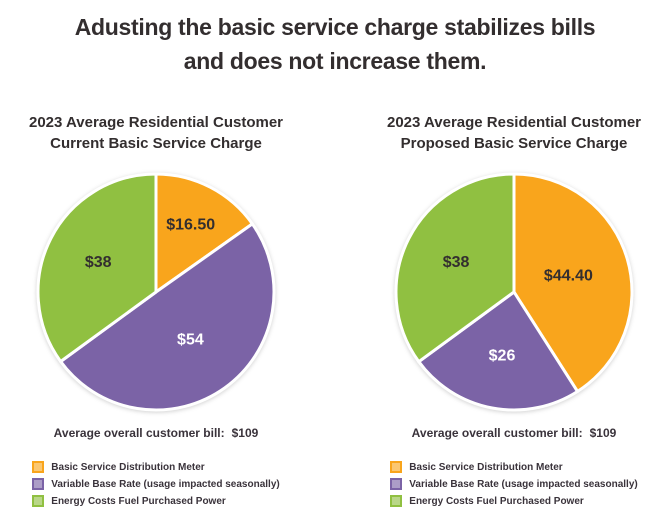  I want to click on average-bill-note-current: Average overall customer bill: $109, so click(156, 433).